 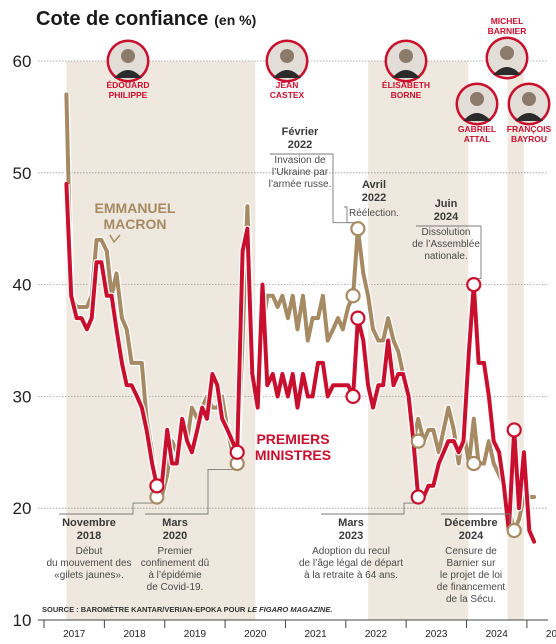 What do you see at coordinates (374, 213) in the screenshot?
I see `annotation-text: Réélection.` at bounding box center [374, 213].